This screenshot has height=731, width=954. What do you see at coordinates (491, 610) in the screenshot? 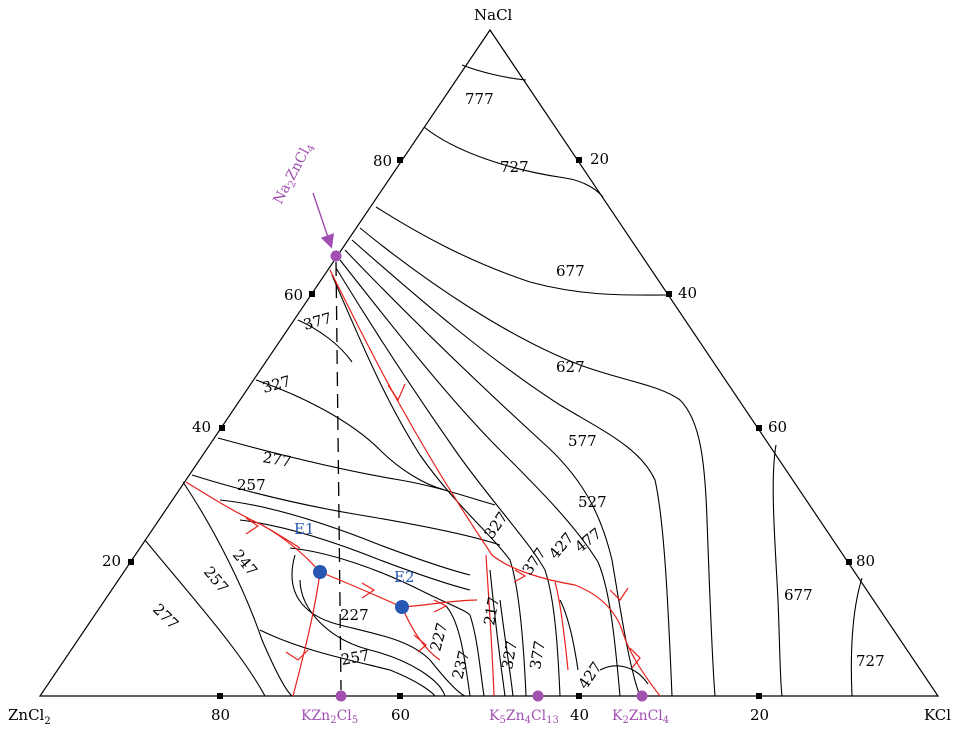
I see `isotherm-label: 217` at bounding box center [491, 610].